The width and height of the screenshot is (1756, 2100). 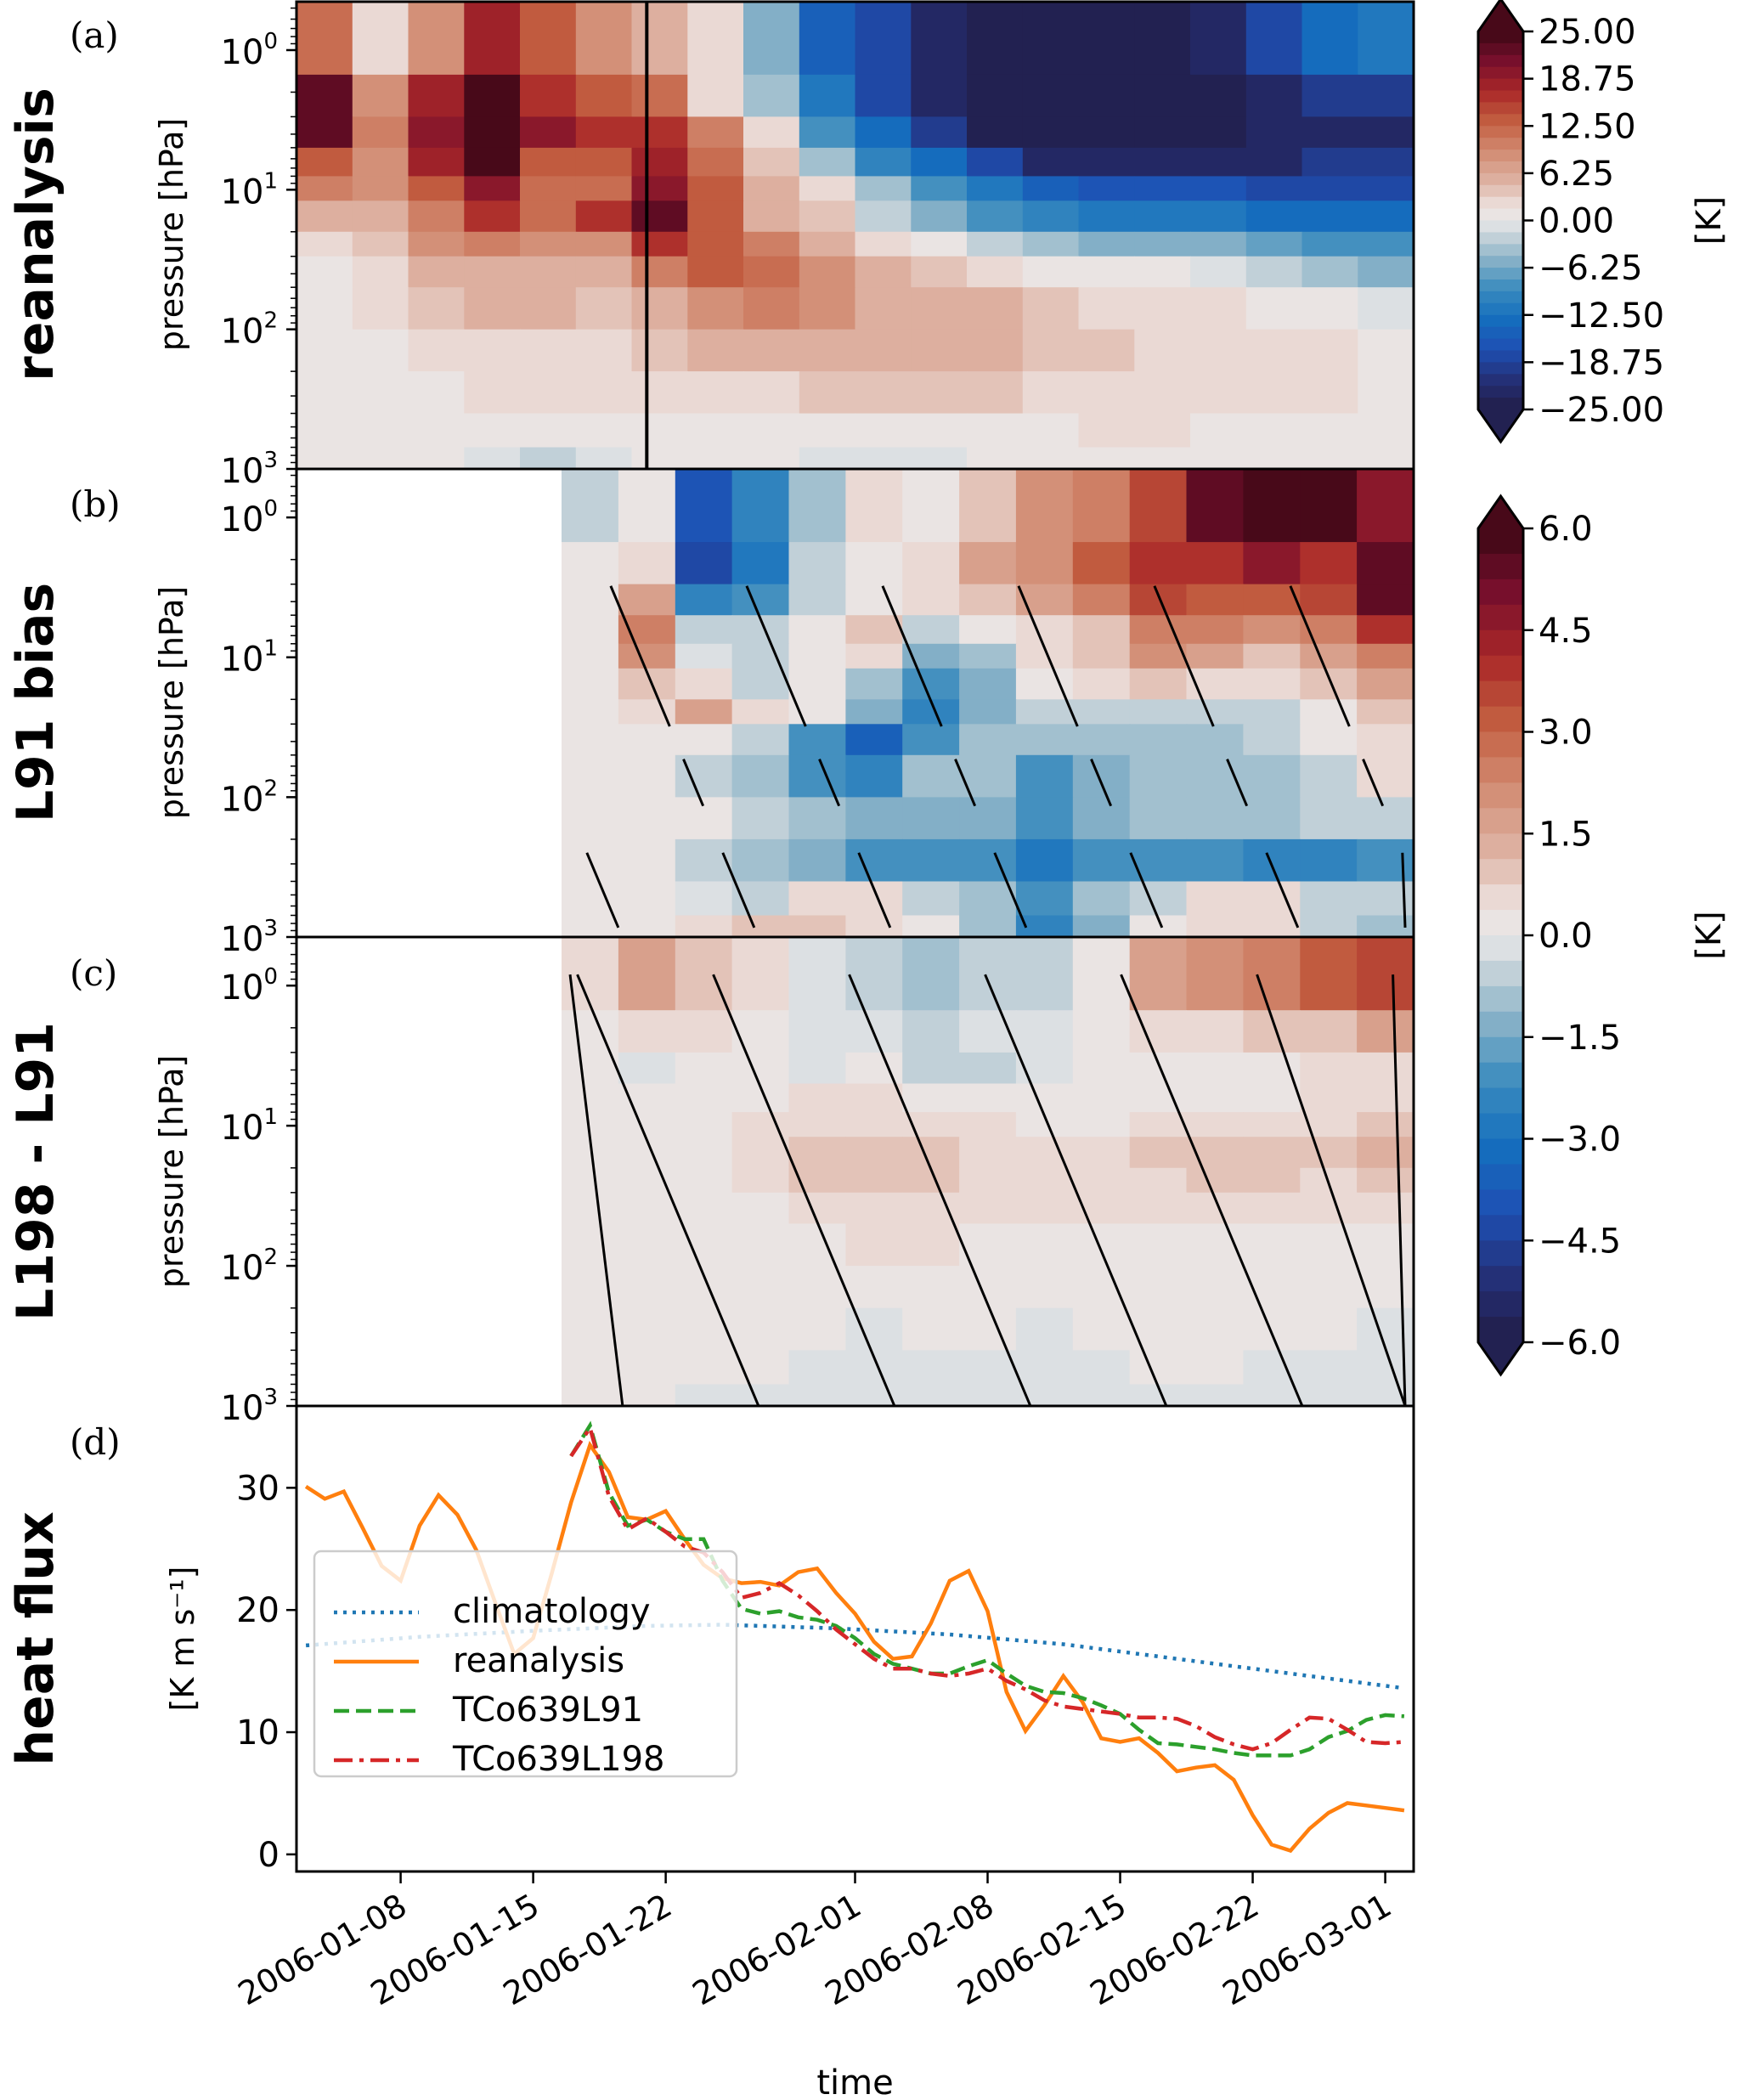 I want to click on colorbar-tick-label: 1.5, so click(x=1566, y=834).